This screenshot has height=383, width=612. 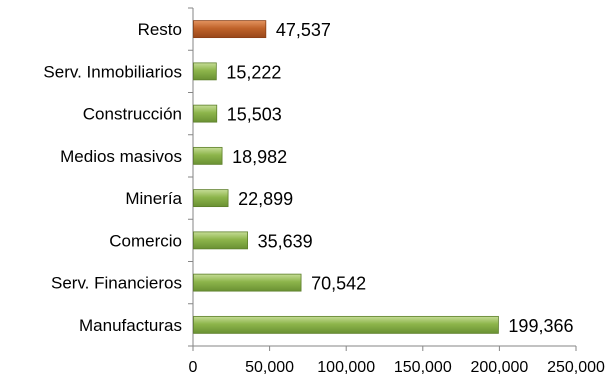 What do you see at coordinates (253, 72) in the screenshot?
I see `value-label: 15,222` at bounding box center [253, 72].